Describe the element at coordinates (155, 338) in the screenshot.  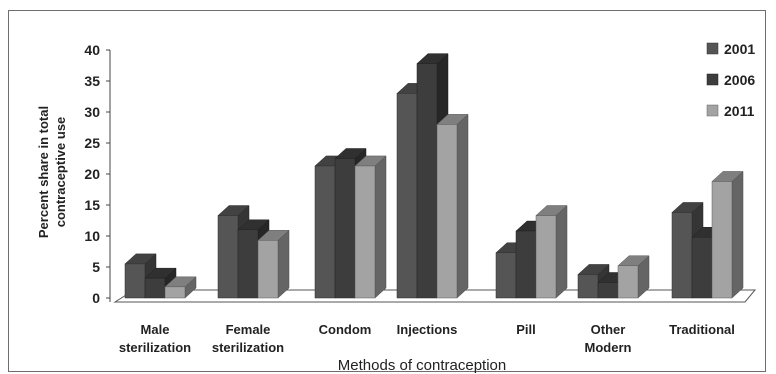
I see `x-tick-label: Male sterilization` at that location.